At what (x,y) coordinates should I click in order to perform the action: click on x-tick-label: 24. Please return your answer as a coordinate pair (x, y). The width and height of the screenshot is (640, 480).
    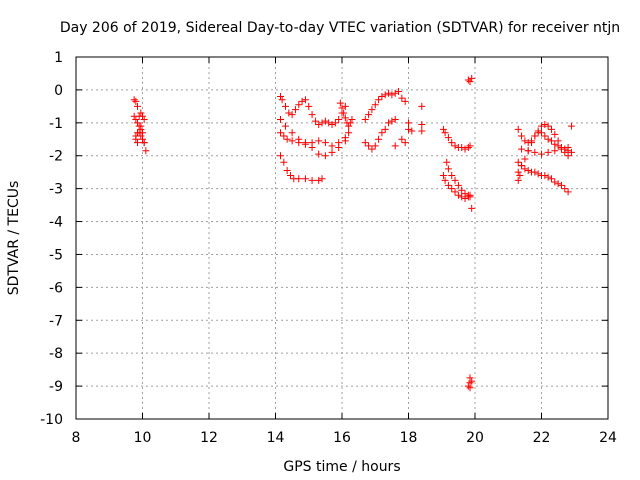
    Looking at the image, I should click on (608, 438).